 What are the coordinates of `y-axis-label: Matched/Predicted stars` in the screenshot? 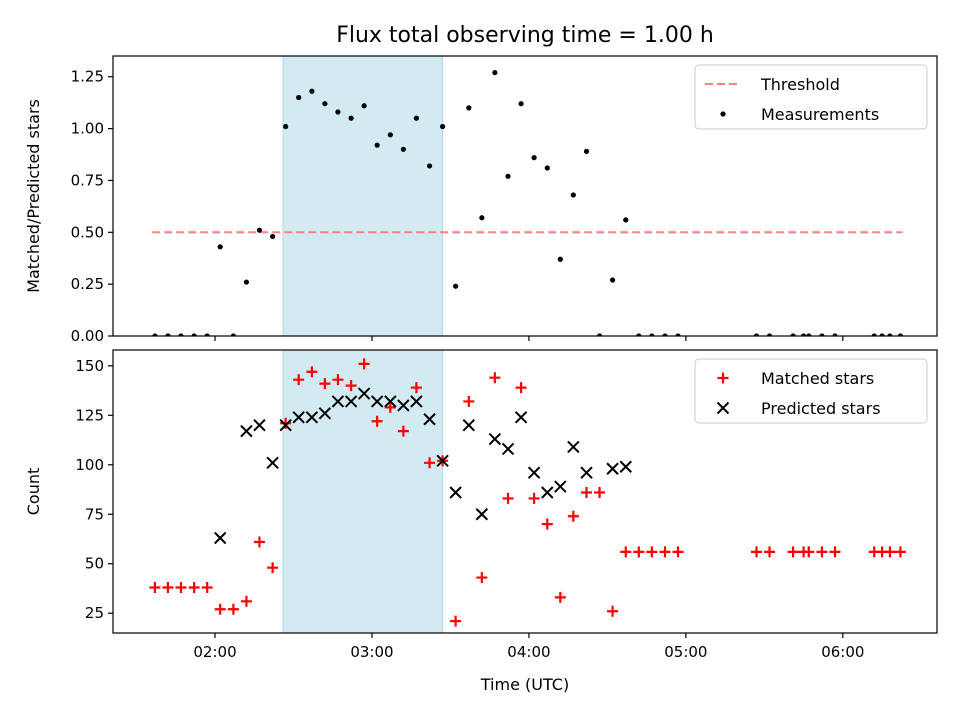 It's located at (33, 196).